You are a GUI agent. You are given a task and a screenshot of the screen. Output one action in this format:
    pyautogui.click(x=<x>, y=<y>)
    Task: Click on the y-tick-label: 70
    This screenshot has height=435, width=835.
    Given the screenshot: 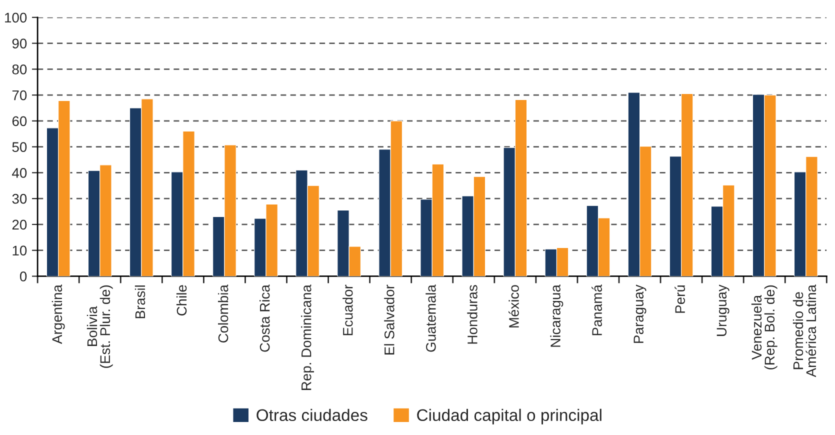 What is the action you would take?
    pyautogui.click(x=19, y=95)
    